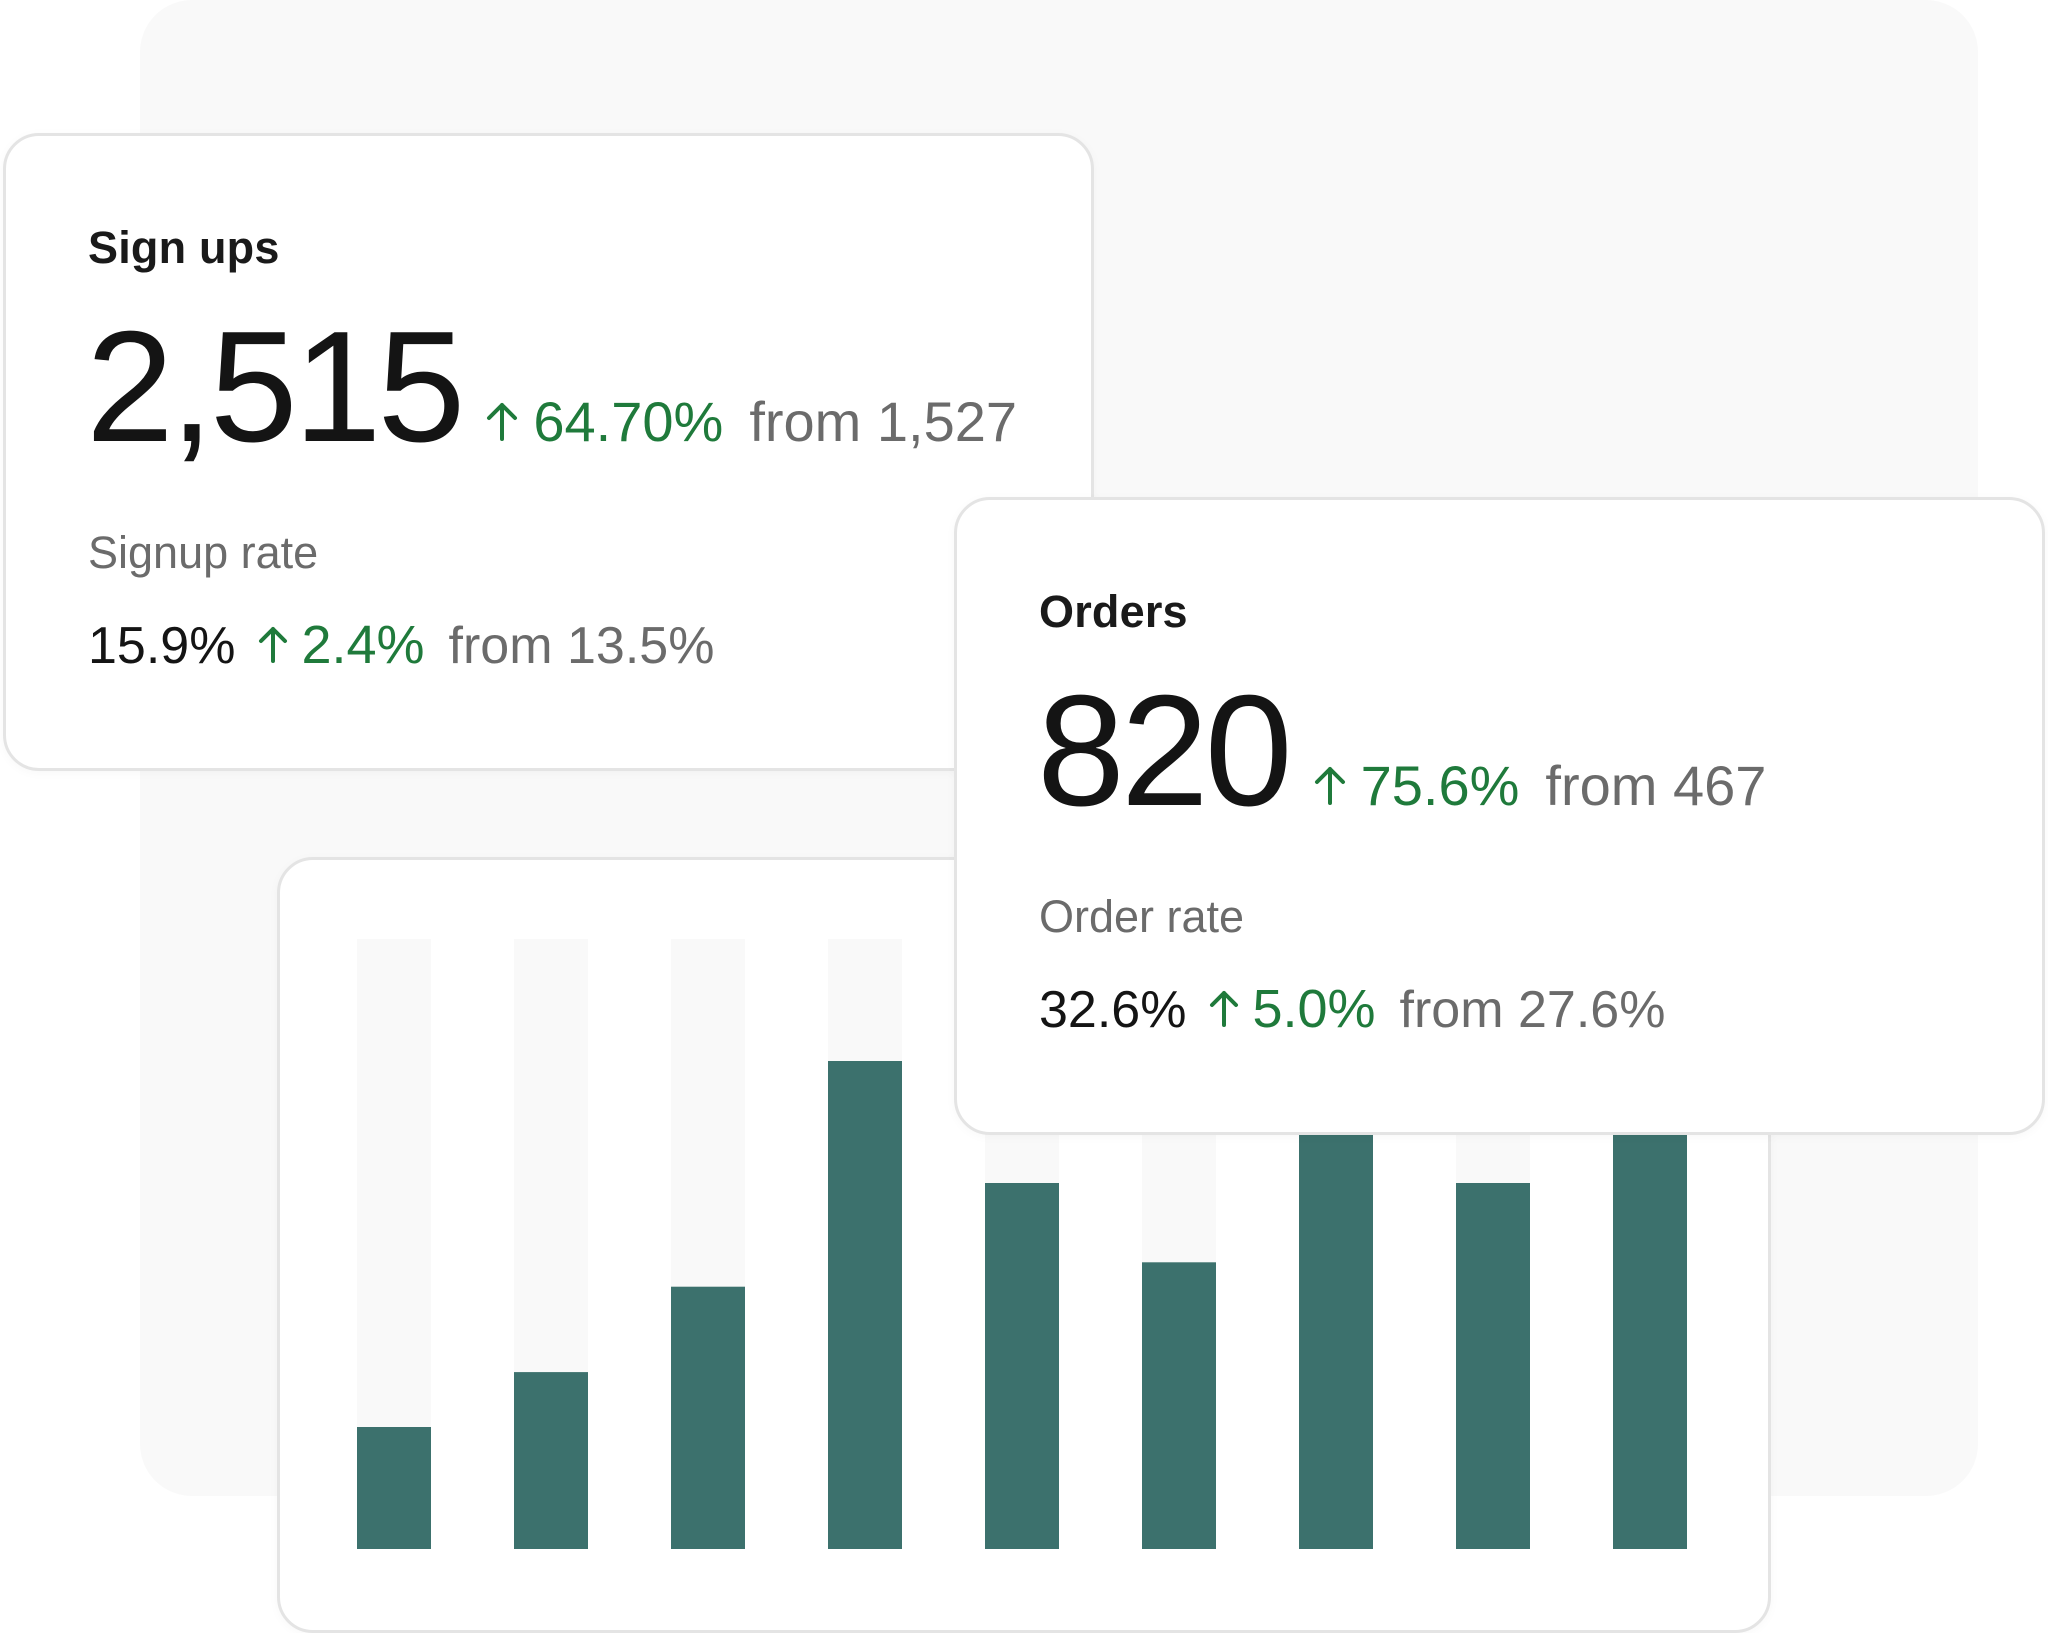 This screenshot has width=2048, height=1633. What do you see at coordinates (203, 552) in the screenshot?
I see `signup-rate-label: Signup rate` at bounding box center [203, 552].